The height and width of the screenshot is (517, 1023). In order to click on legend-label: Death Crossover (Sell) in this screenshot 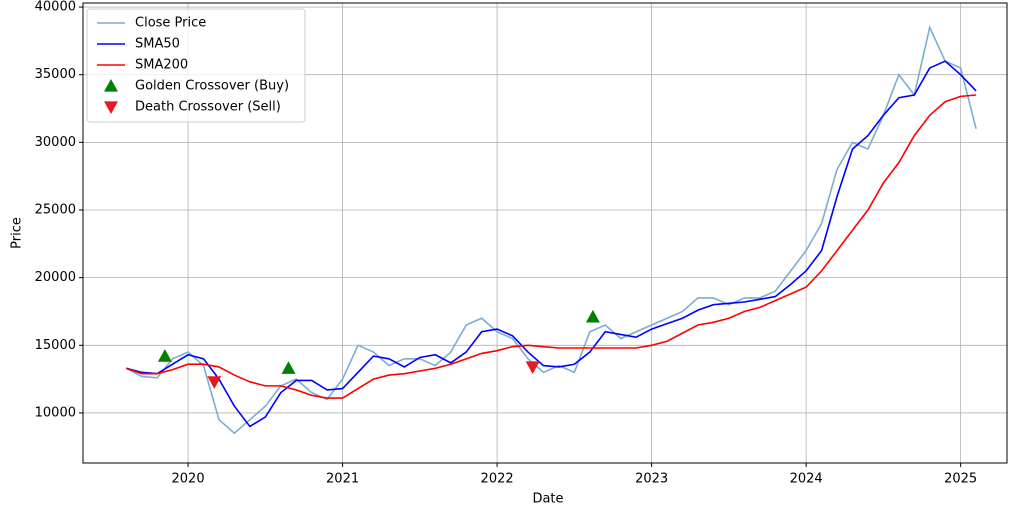, I will do `click(208, 107)`.